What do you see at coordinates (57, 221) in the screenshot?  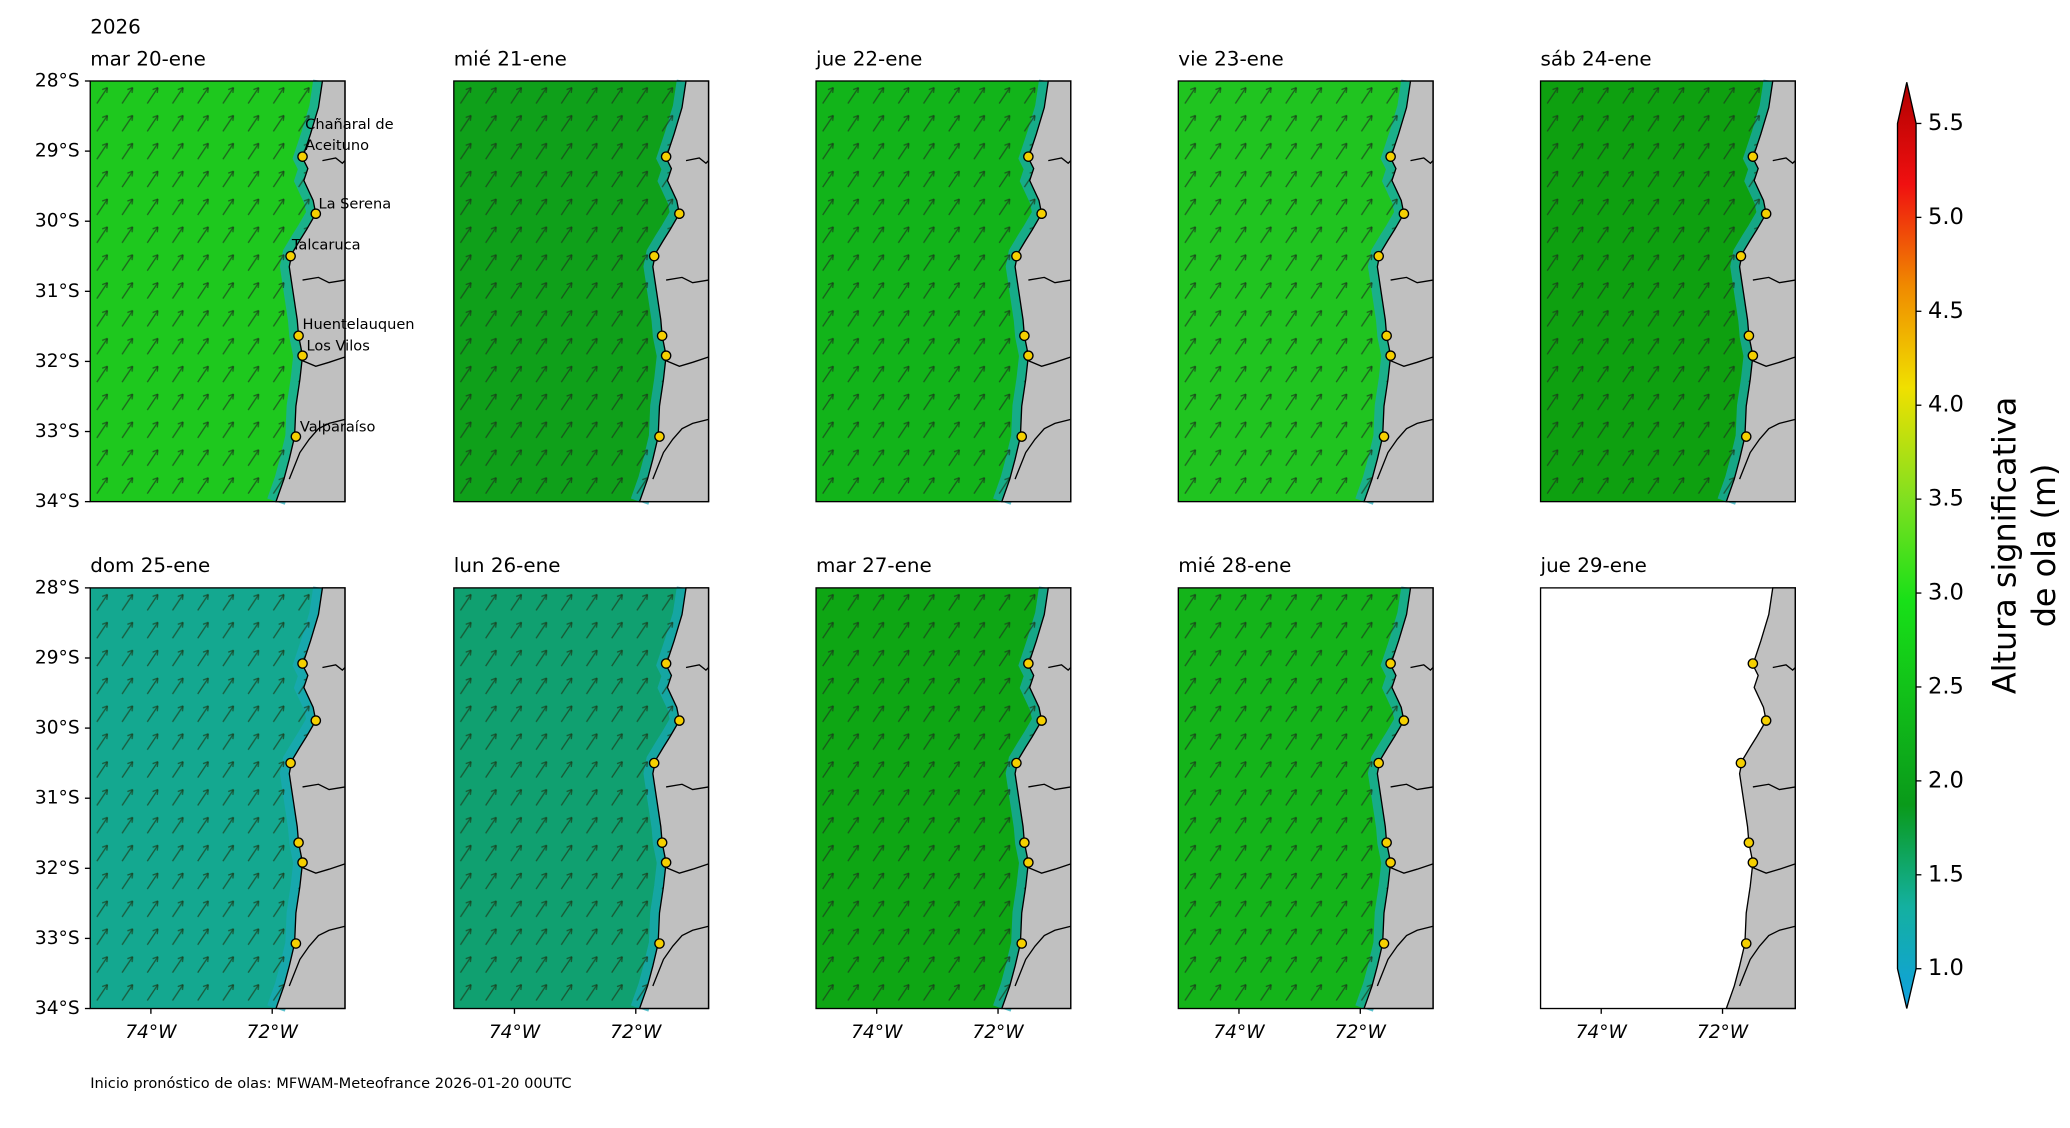 I see `lat-tick-label: 30°S` at bounding box center [57, 221].